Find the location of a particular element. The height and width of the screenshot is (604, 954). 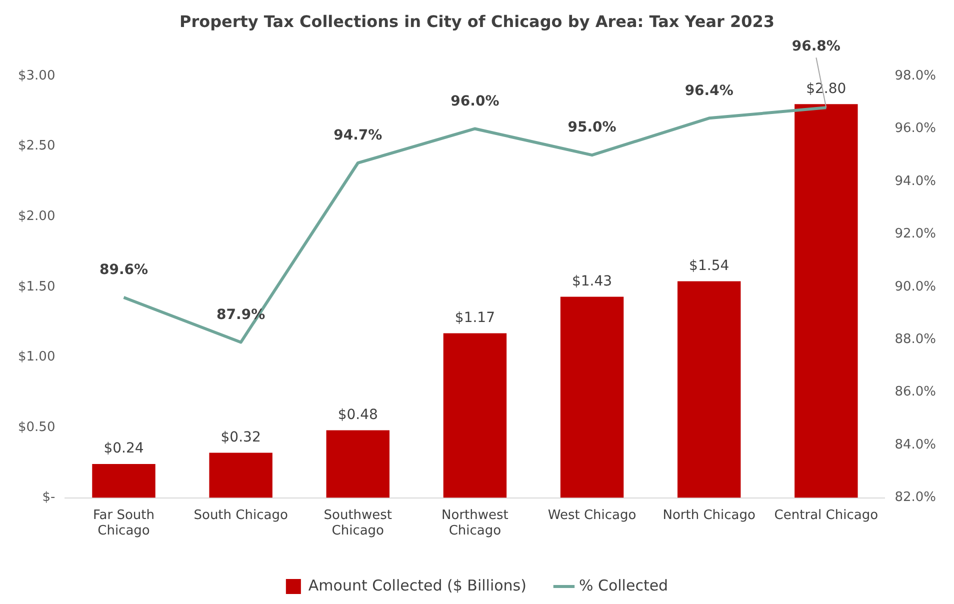

data-label: 96.0% is located at coordinates (475, 101).